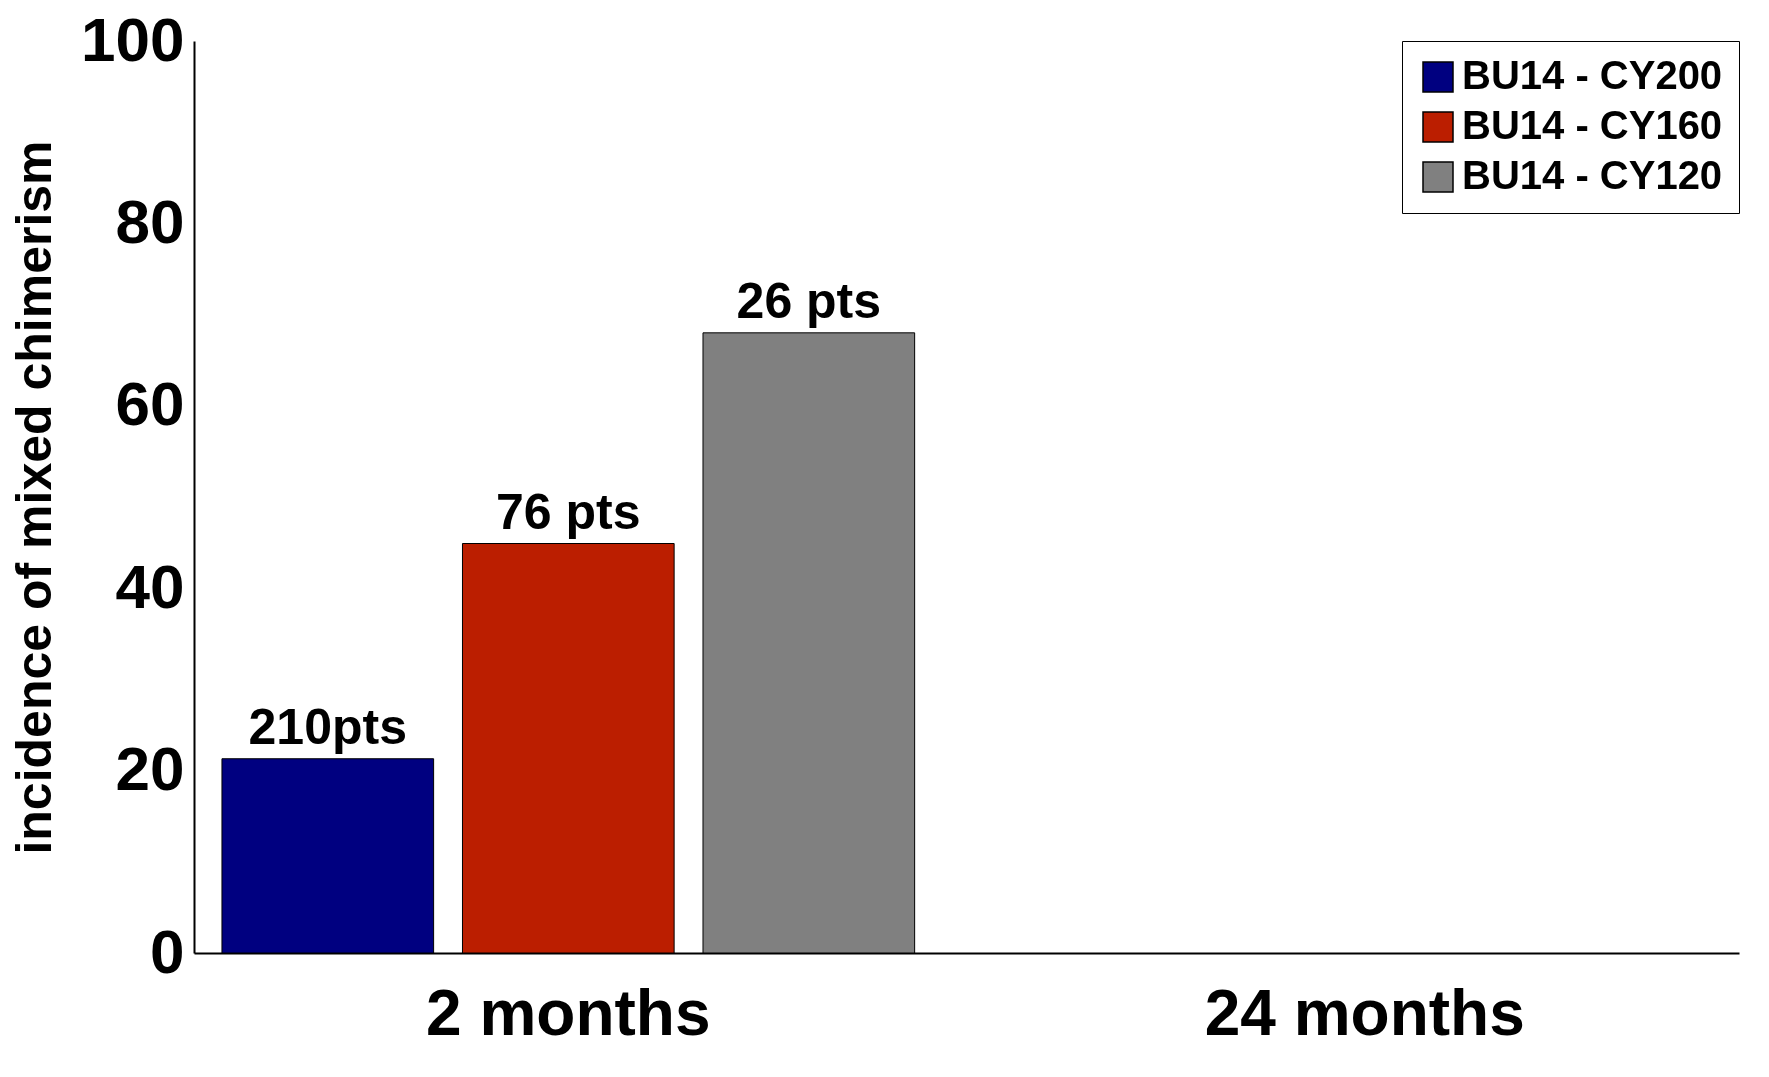  I want to click on x-tick-label: 24 months, so click(1364, 1012).